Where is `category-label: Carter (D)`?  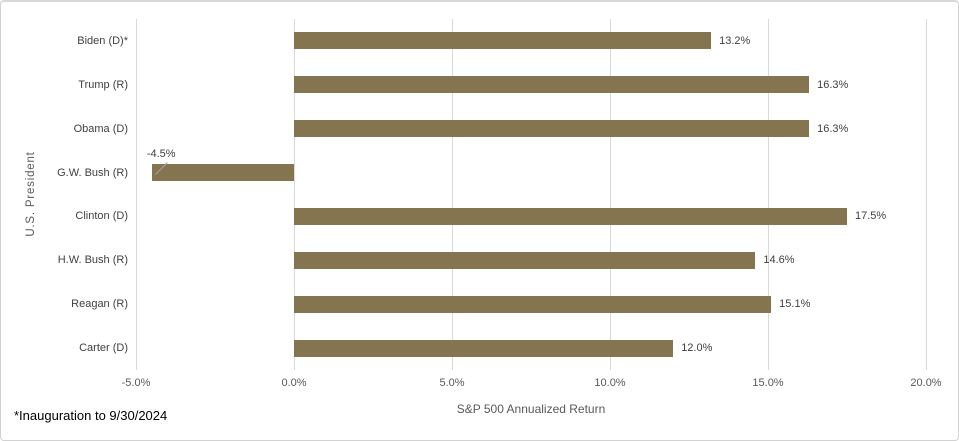 category-label: Carter (D) is located at coordinates (103, 348).